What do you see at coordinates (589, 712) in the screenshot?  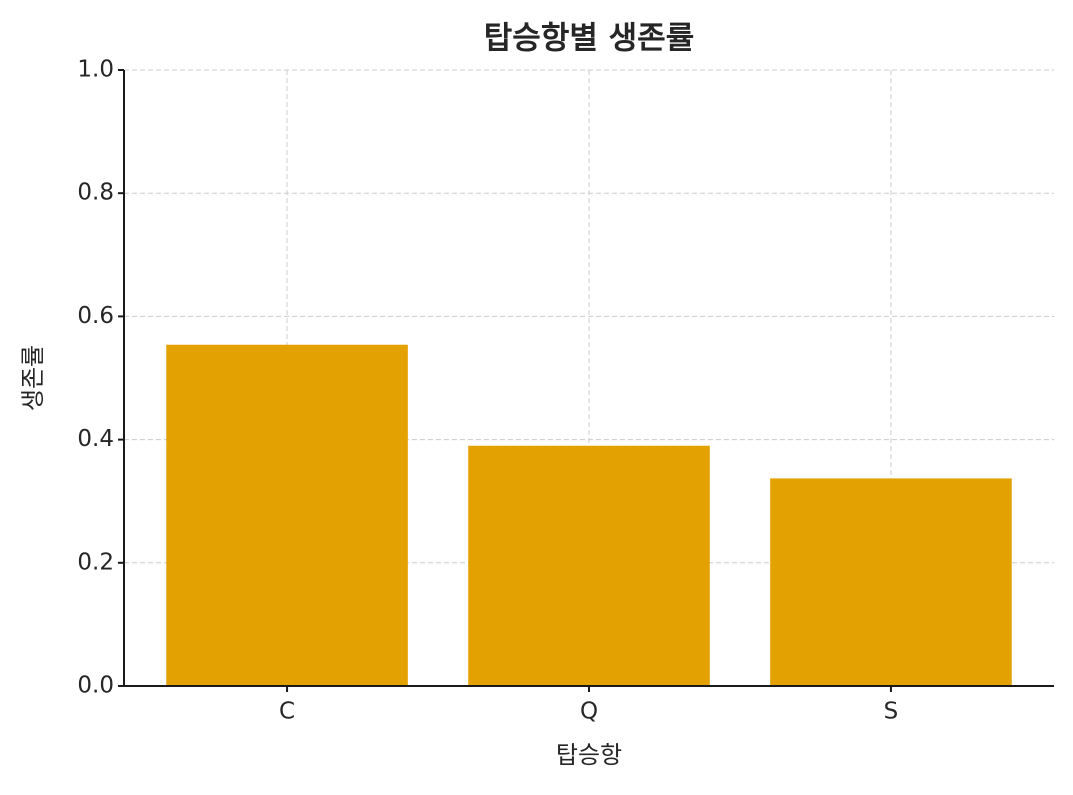 I see `x-tick-label: Q` at bounding box center [589, 712].